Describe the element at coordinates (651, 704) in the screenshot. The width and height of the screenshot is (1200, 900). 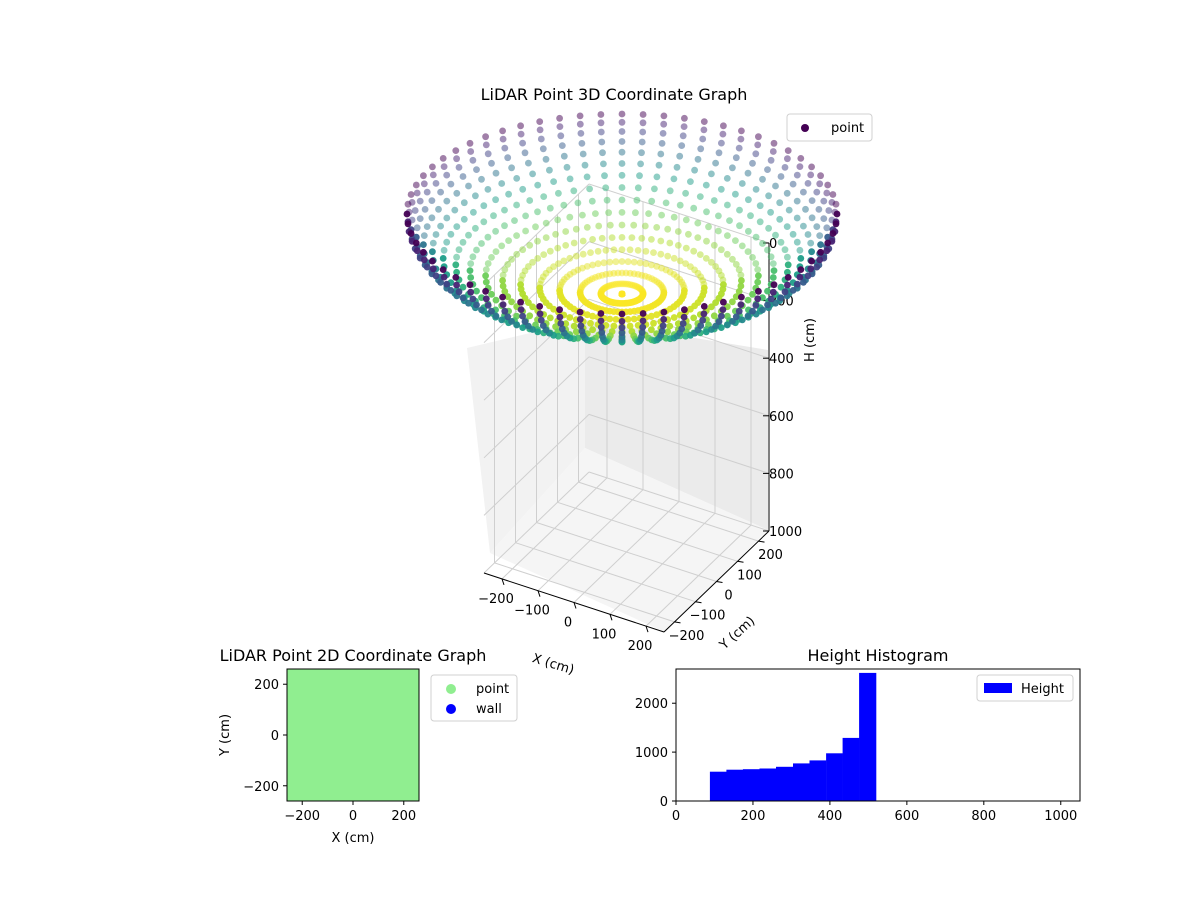
I see `y-tick-label: 2000` at that location.